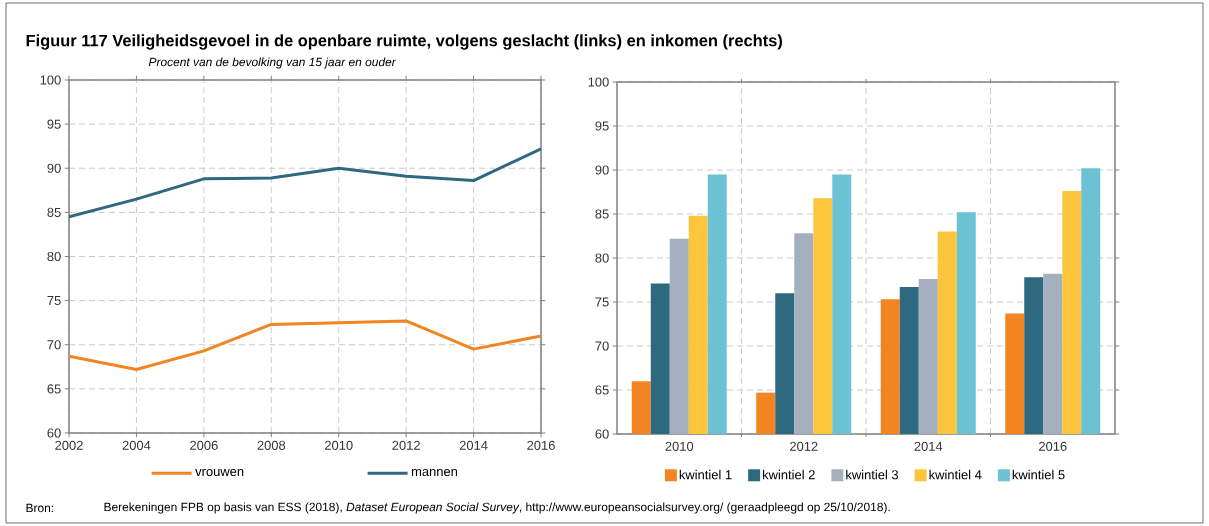  What do you see at coordinates (271, 445) in the screenshot?
I see `x-tick-label: 2008` at bounding box center [271, 445].